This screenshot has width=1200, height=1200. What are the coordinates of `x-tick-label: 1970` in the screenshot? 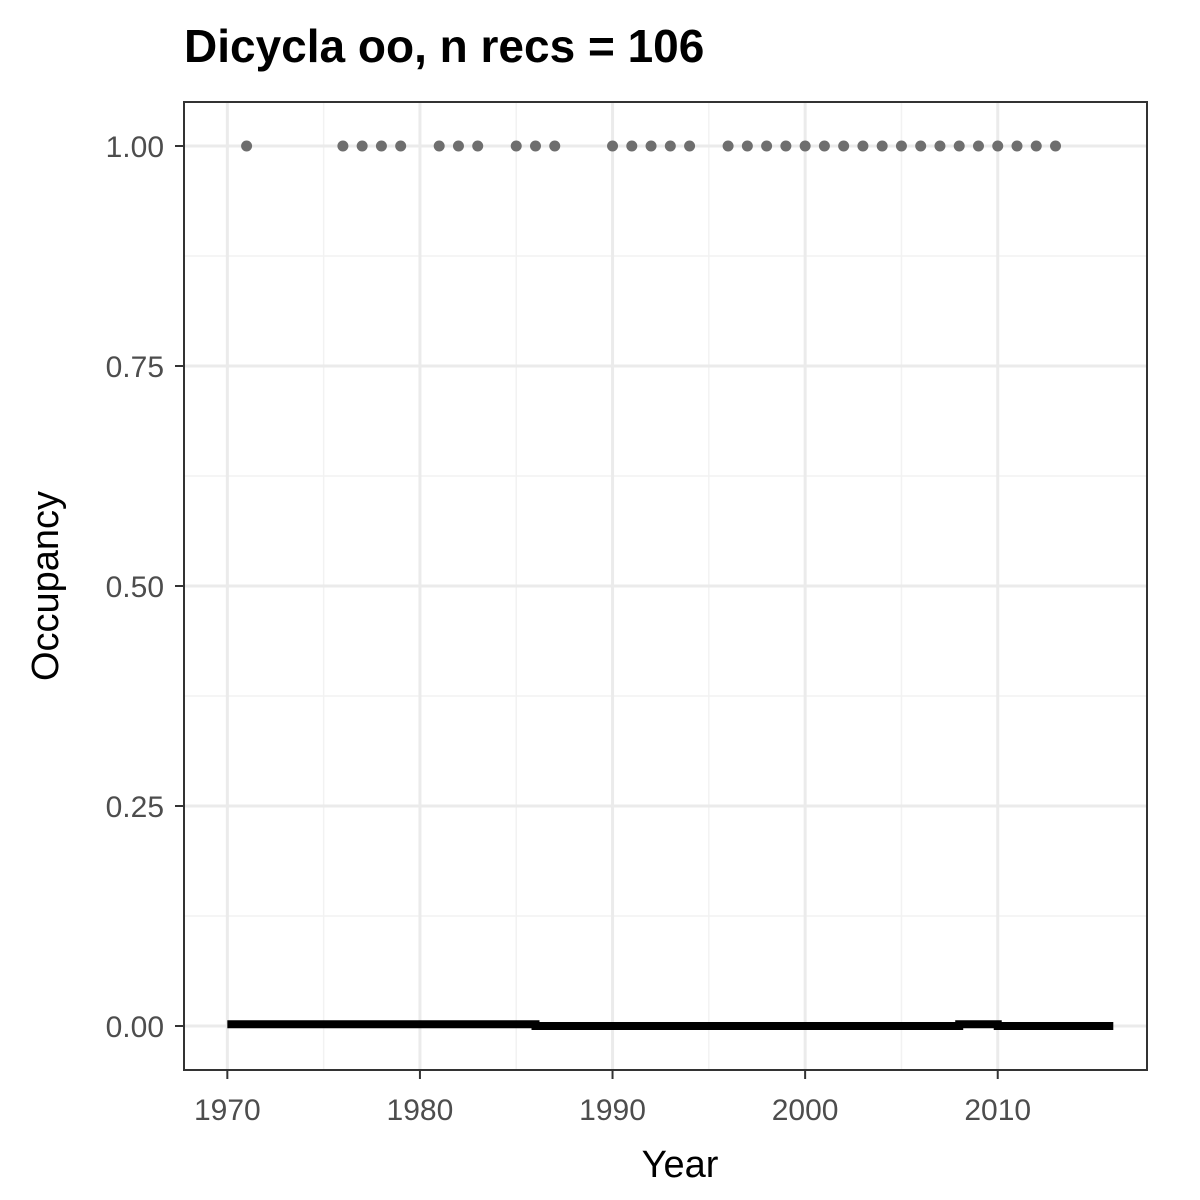 It's located at (227, 1110).